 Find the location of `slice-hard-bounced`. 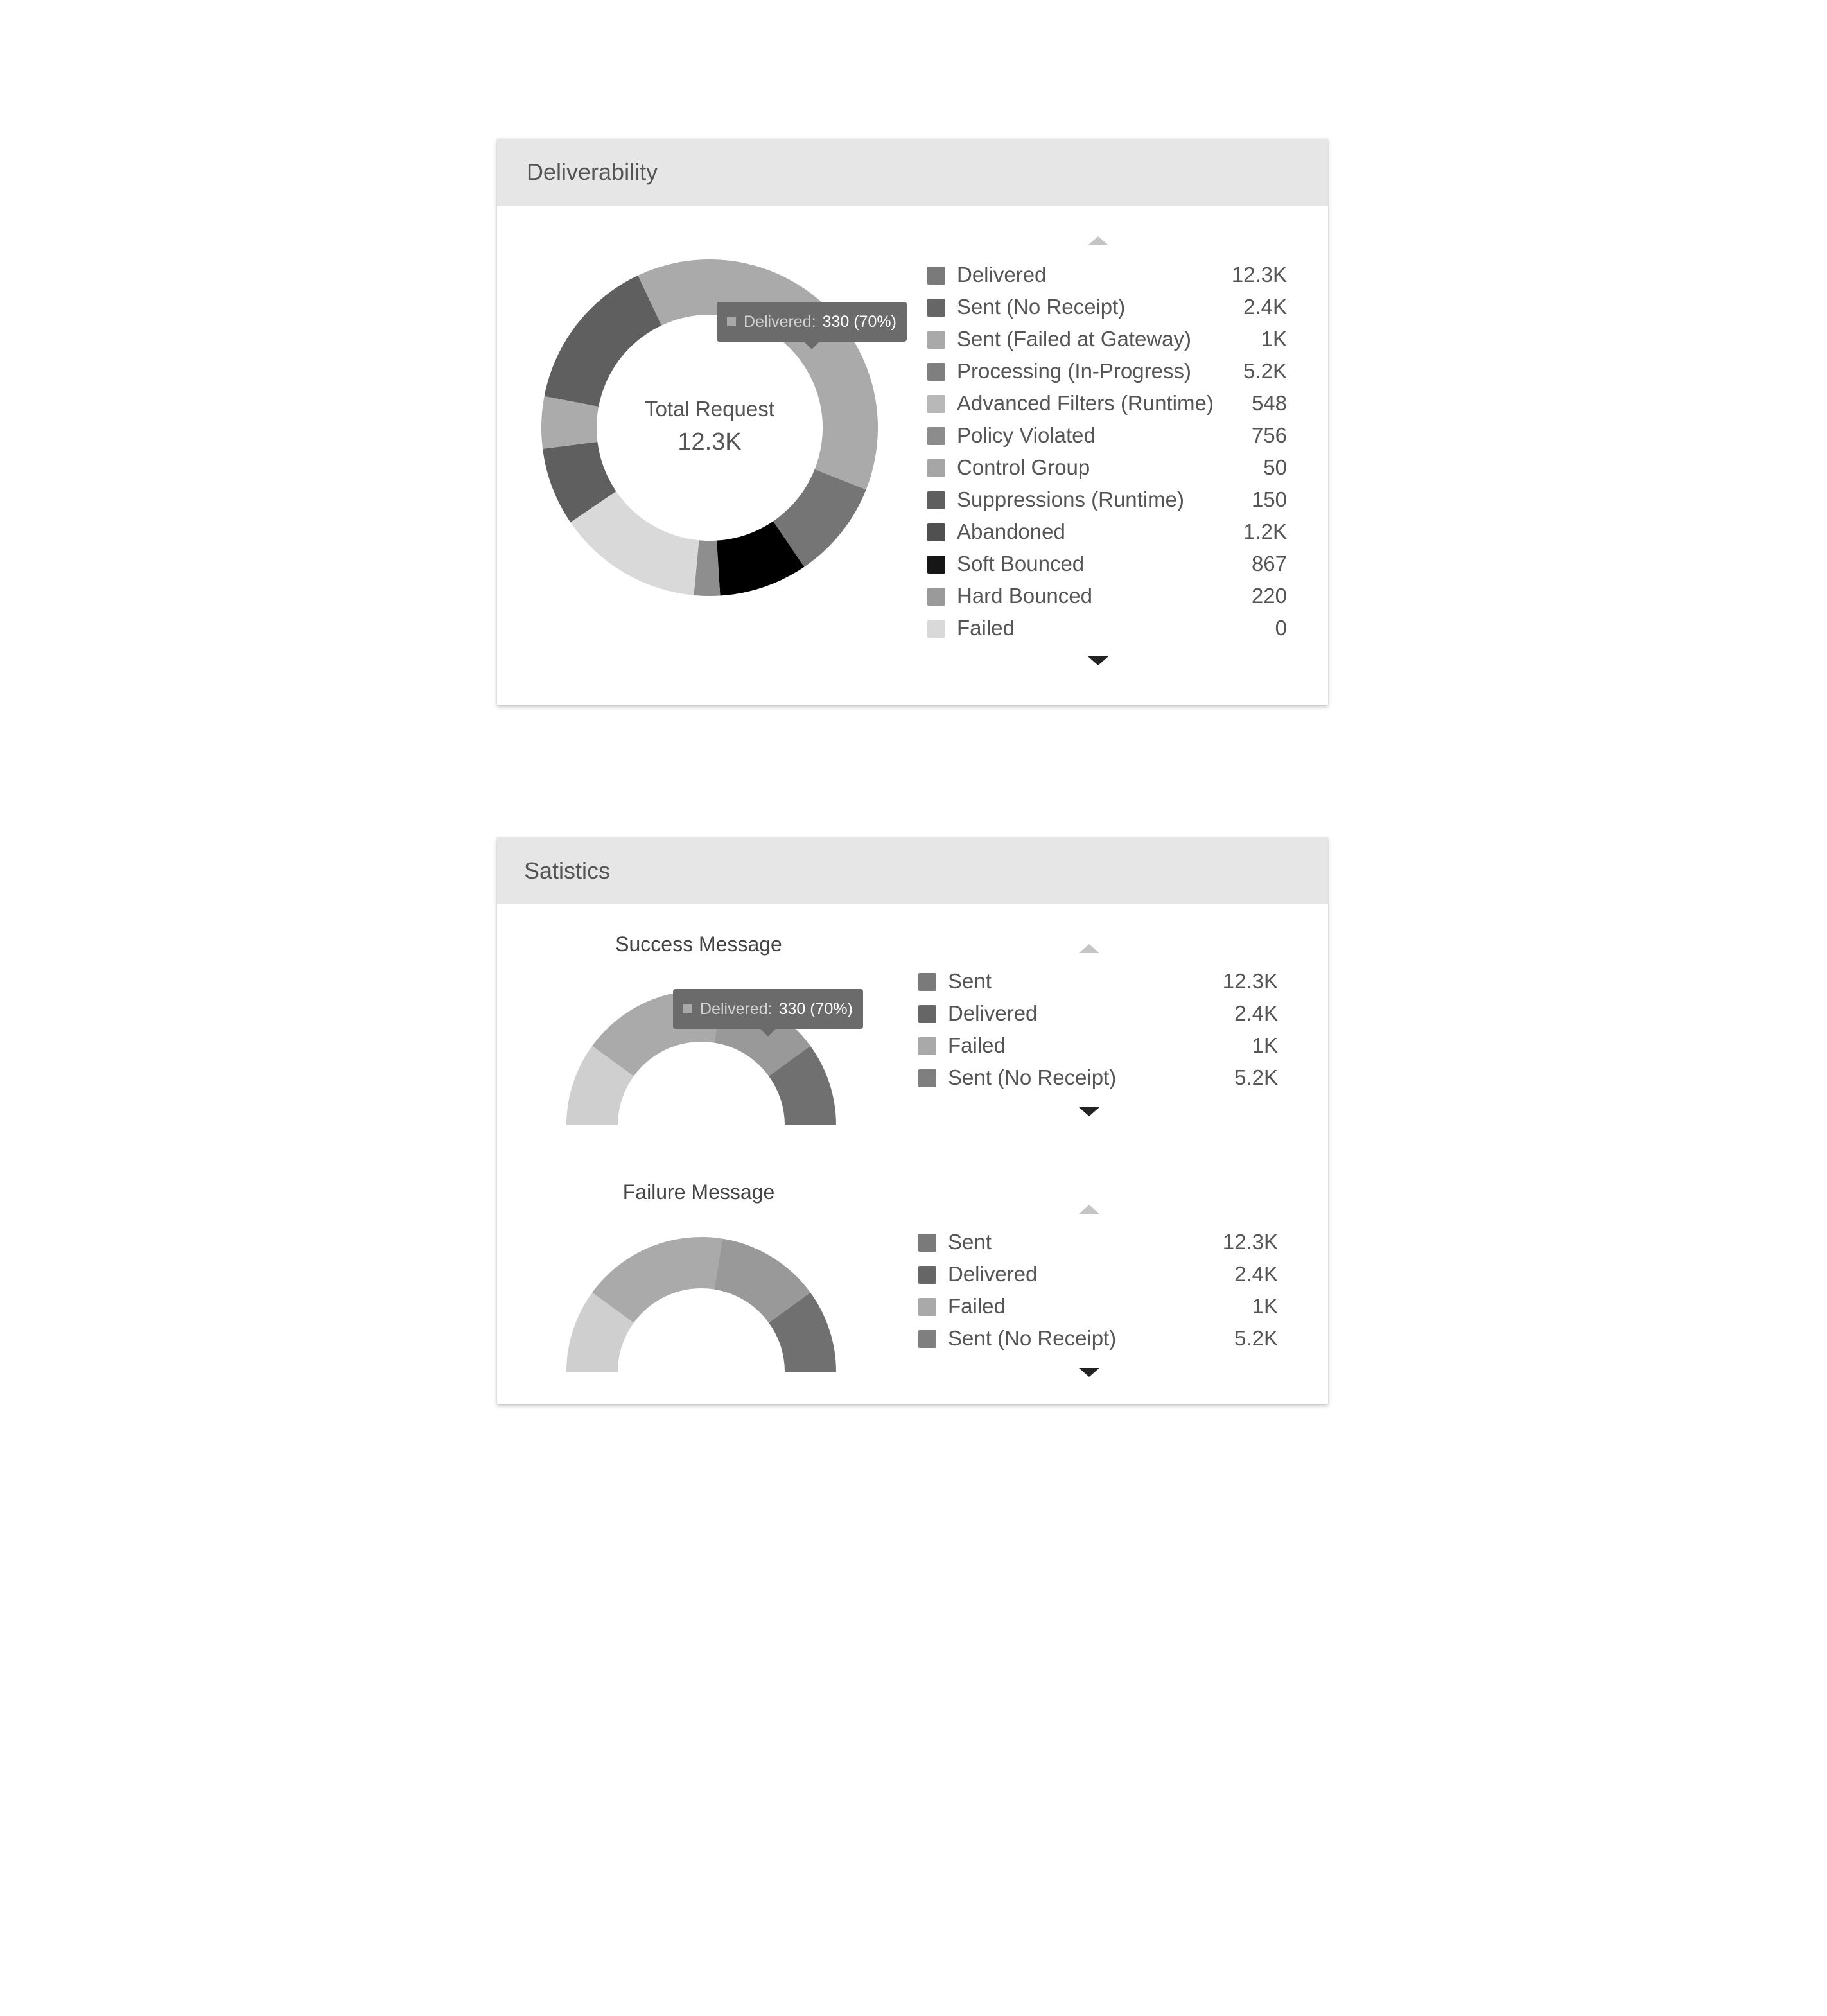

slice-hard-bounced is located at coordinates (707, 568).